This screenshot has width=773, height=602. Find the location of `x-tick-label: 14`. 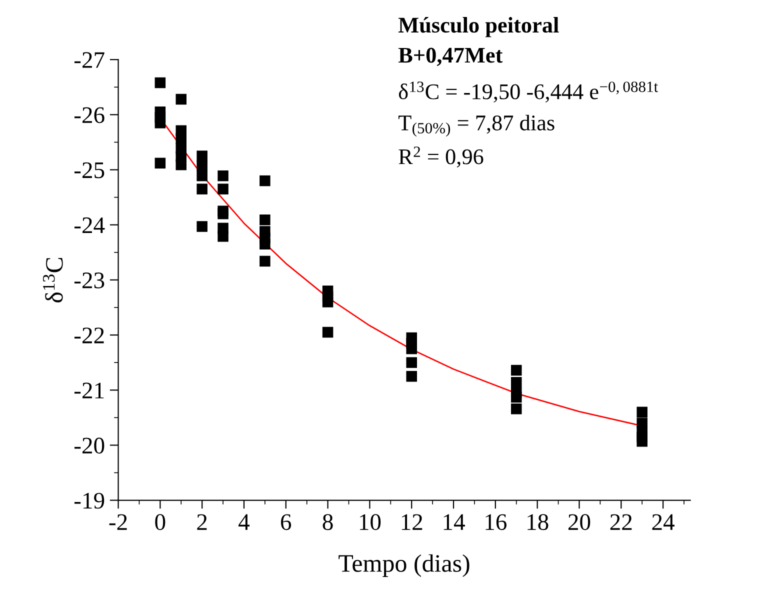

x-tick-label: 14 is located at coordinates (454, 522).